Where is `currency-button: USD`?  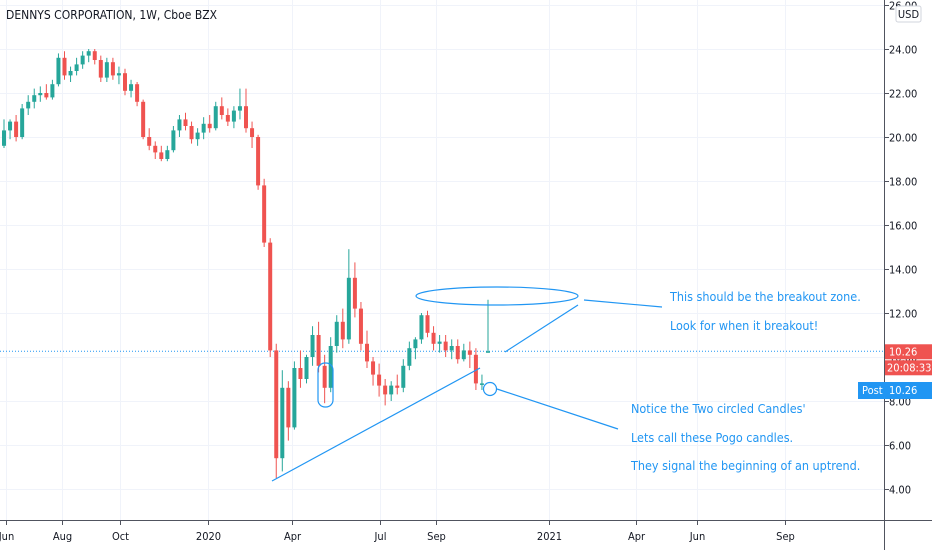
currency-button: USD is located at coordinates (908, 14).